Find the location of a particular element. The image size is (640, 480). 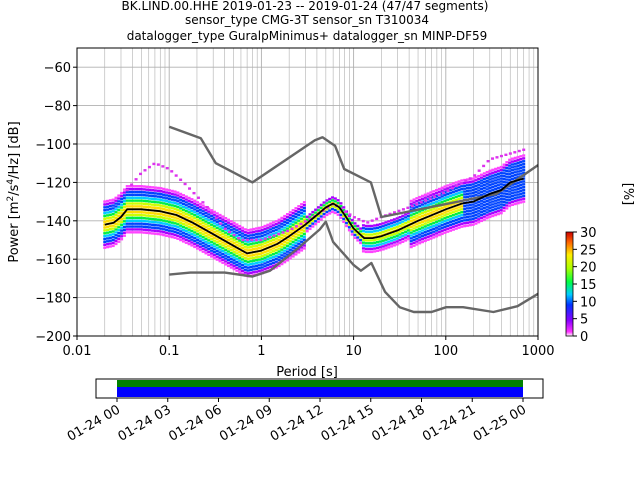

time-tick-label: 01-24 06 is located at coordinates (195, 423).